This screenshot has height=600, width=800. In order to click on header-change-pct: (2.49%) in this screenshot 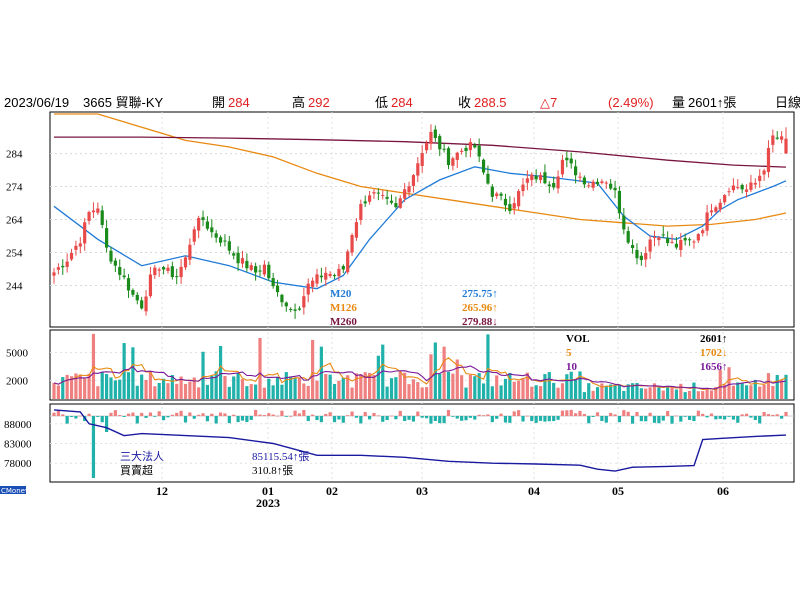, I will do `click(631, 102)`.